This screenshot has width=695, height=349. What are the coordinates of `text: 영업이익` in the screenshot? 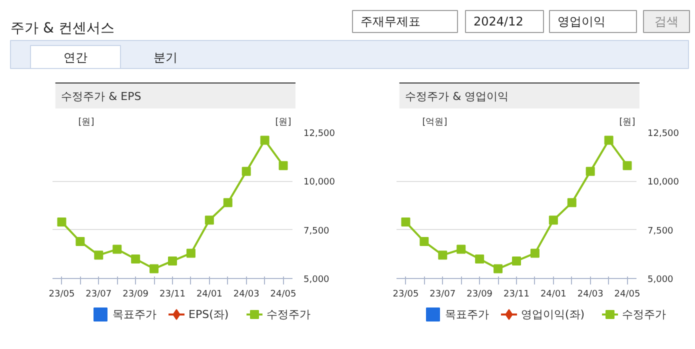 It's located at (582, 21).